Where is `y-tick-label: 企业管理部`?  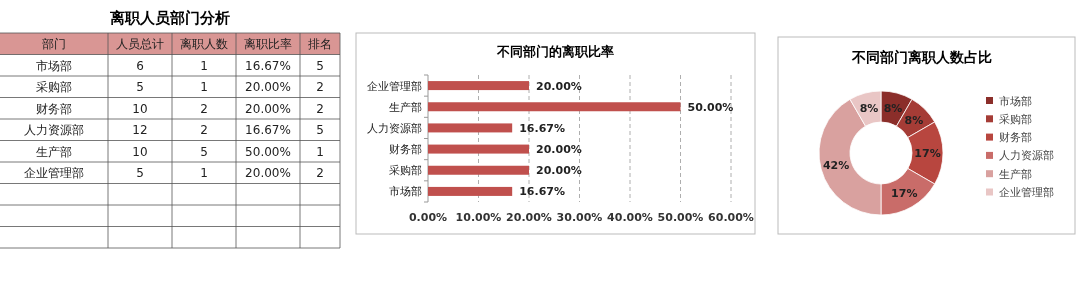
y-tick-label: 企业管理部 is located at coordinates (394, 86).